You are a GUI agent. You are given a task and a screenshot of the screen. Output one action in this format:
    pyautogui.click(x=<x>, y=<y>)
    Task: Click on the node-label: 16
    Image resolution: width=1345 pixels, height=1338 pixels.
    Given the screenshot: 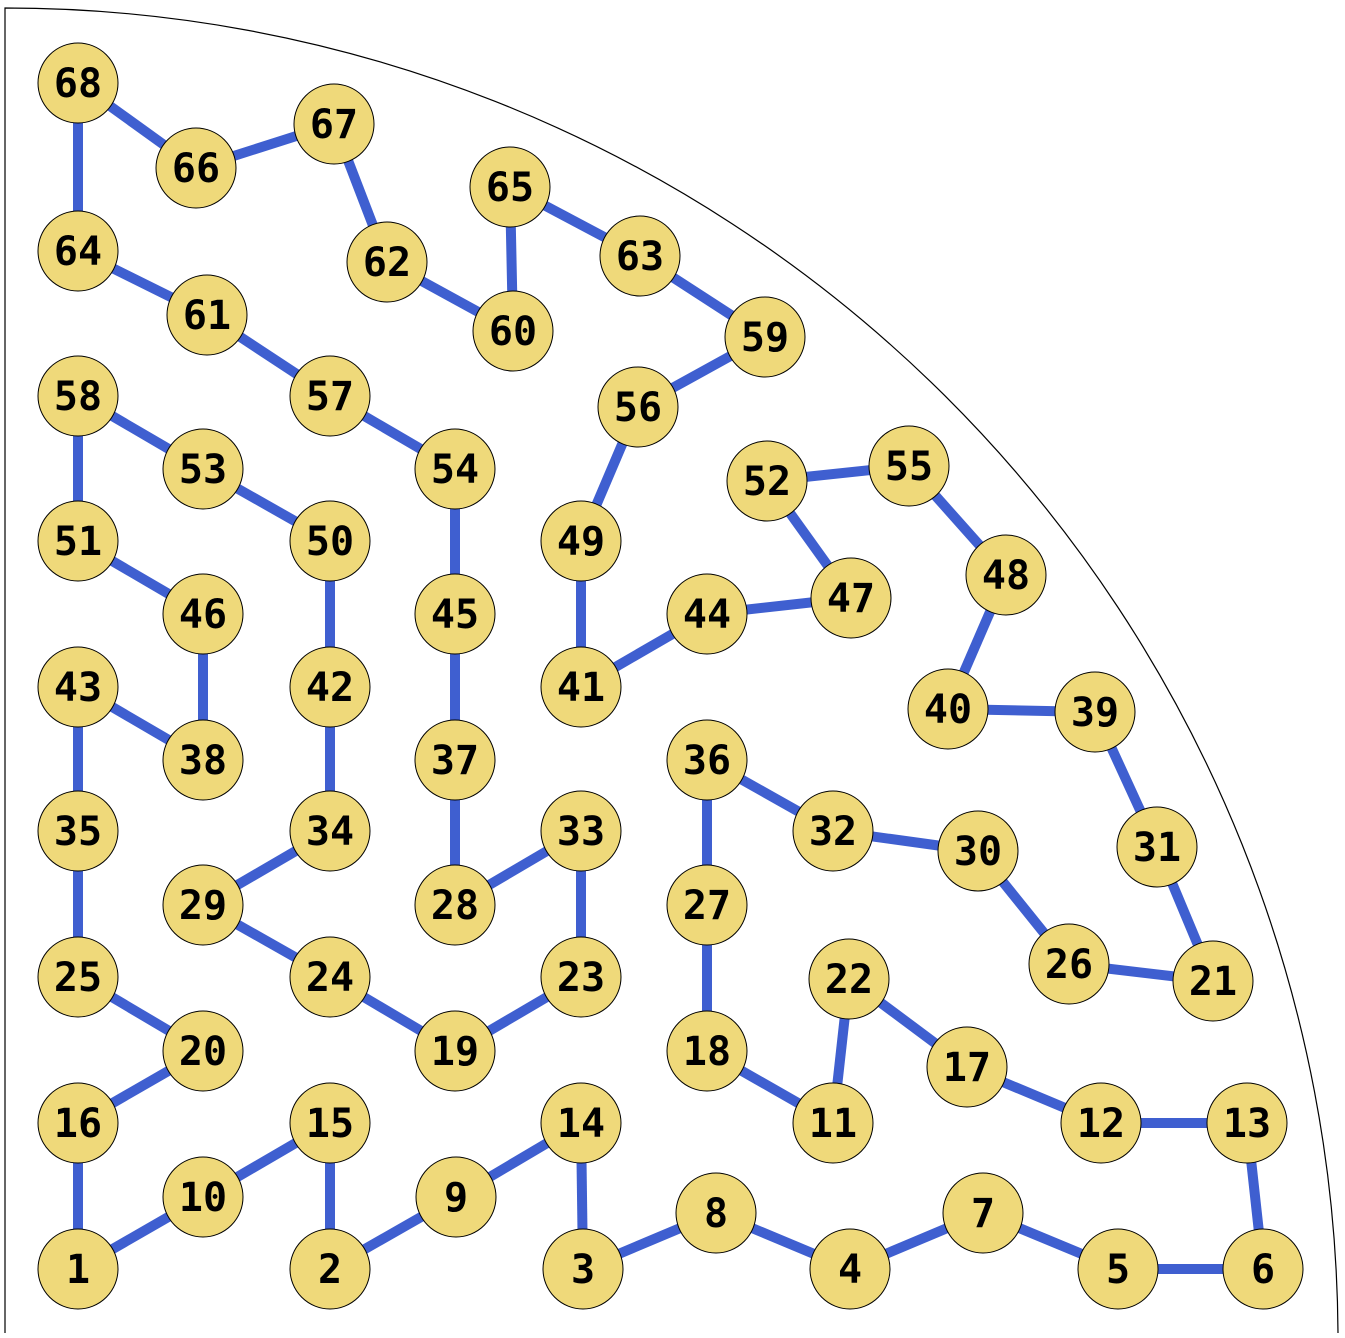 What is the action you would take?
    pyautogui.click(x=78, y=1124)
    